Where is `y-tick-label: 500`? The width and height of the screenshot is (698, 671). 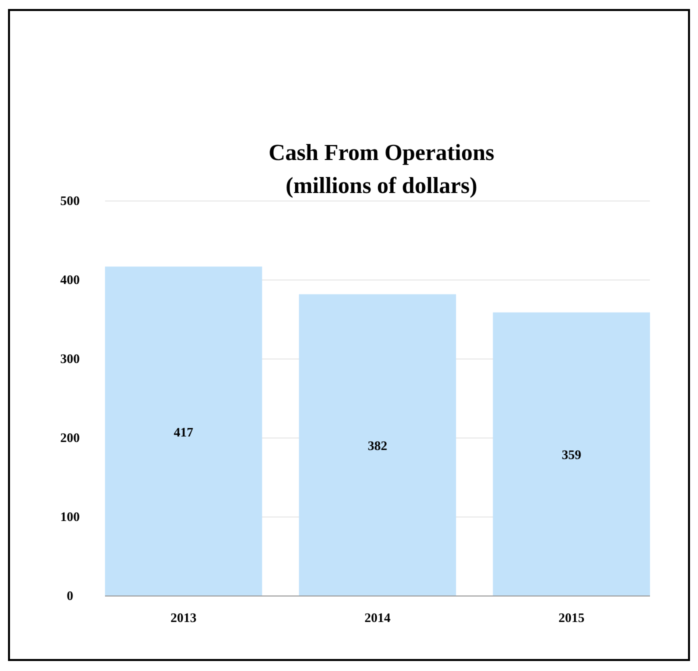 y-tick-label: 500 is located at coordinates (70, 200).